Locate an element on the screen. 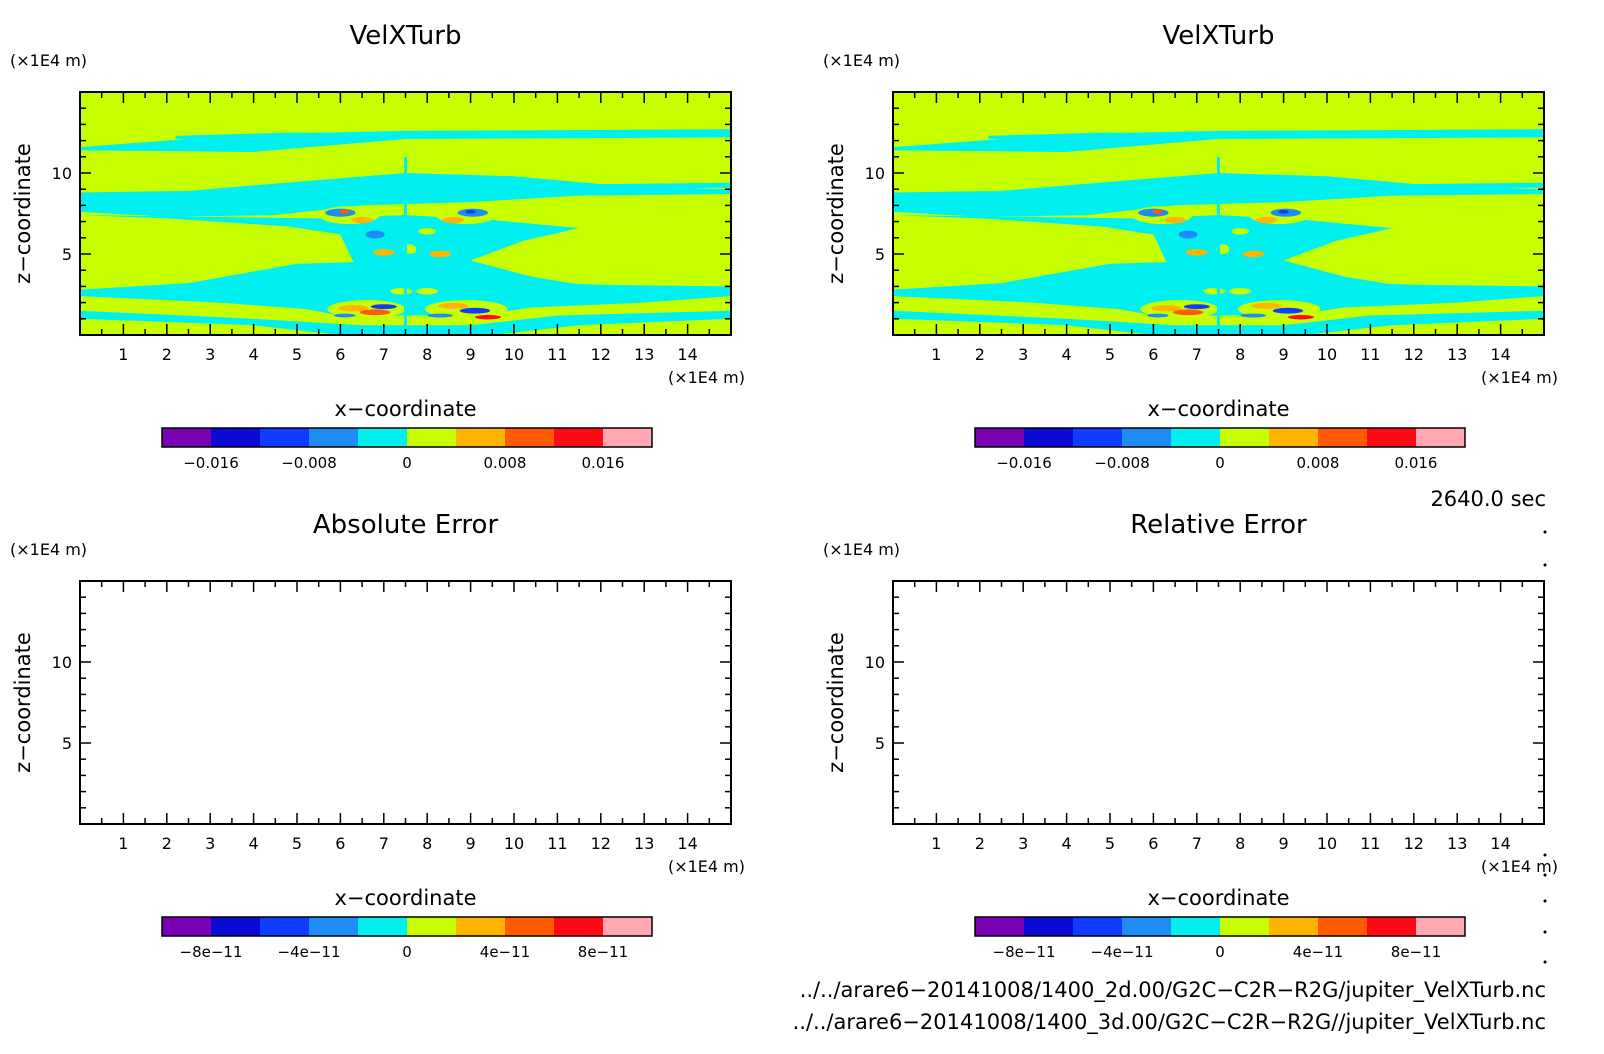 The height and width of the screenshot is (1054, 1604). x-tick-label: 8 is located at coordinates (427, 354).